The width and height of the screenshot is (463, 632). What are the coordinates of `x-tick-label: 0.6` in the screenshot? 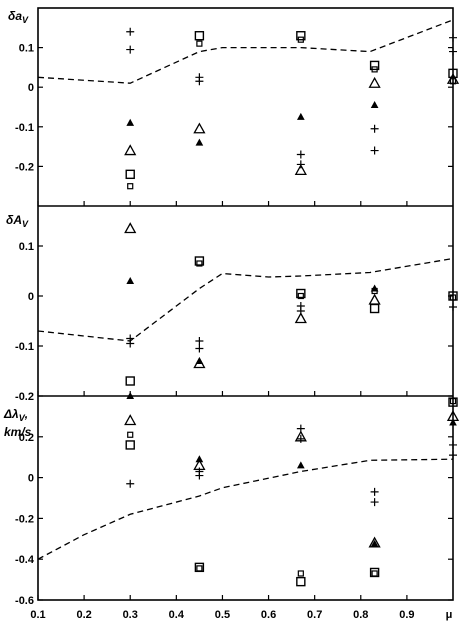 It's located at (268, 615).